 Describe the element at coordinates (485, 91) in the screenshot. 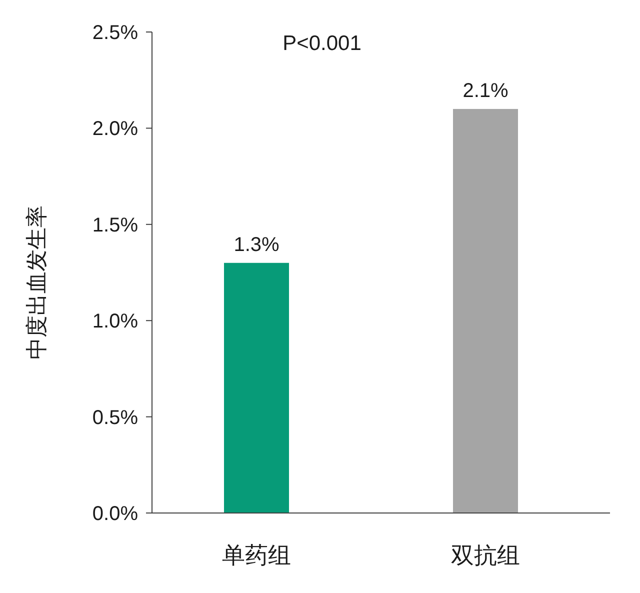

I see `data-label: 2.1%` at that location.